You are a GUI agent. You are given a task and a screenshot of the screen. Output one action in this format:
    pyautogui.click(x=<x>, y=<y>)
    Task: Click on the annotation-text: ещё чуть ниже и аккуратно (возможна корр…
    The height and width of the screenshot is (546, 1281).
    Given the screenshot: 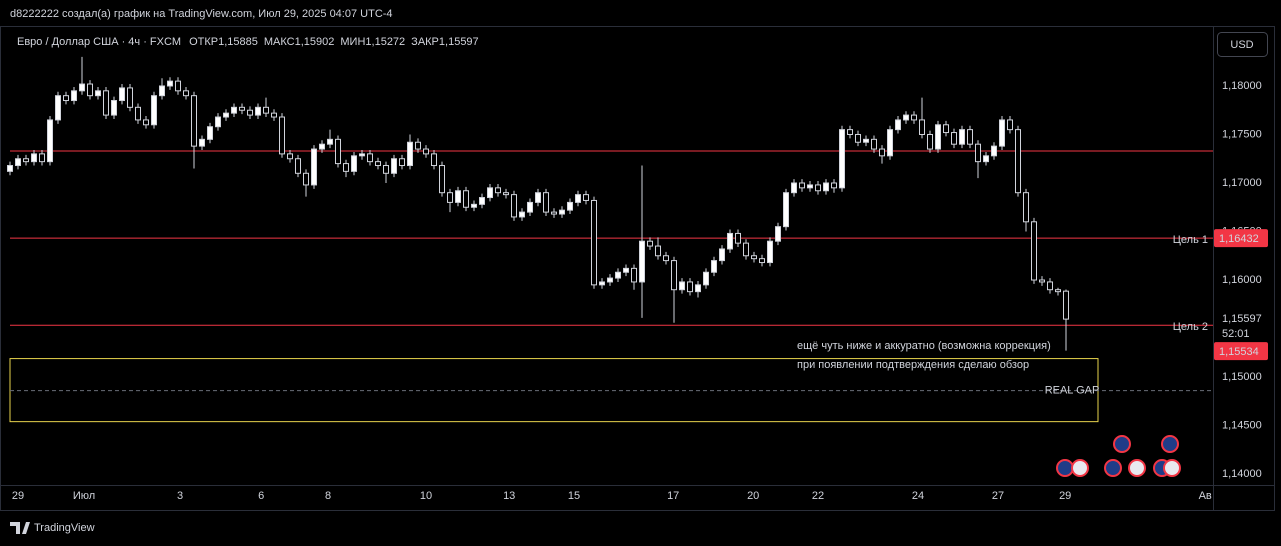 What is the action you would take?
    pyautogui.click(x=924, y=346)
    